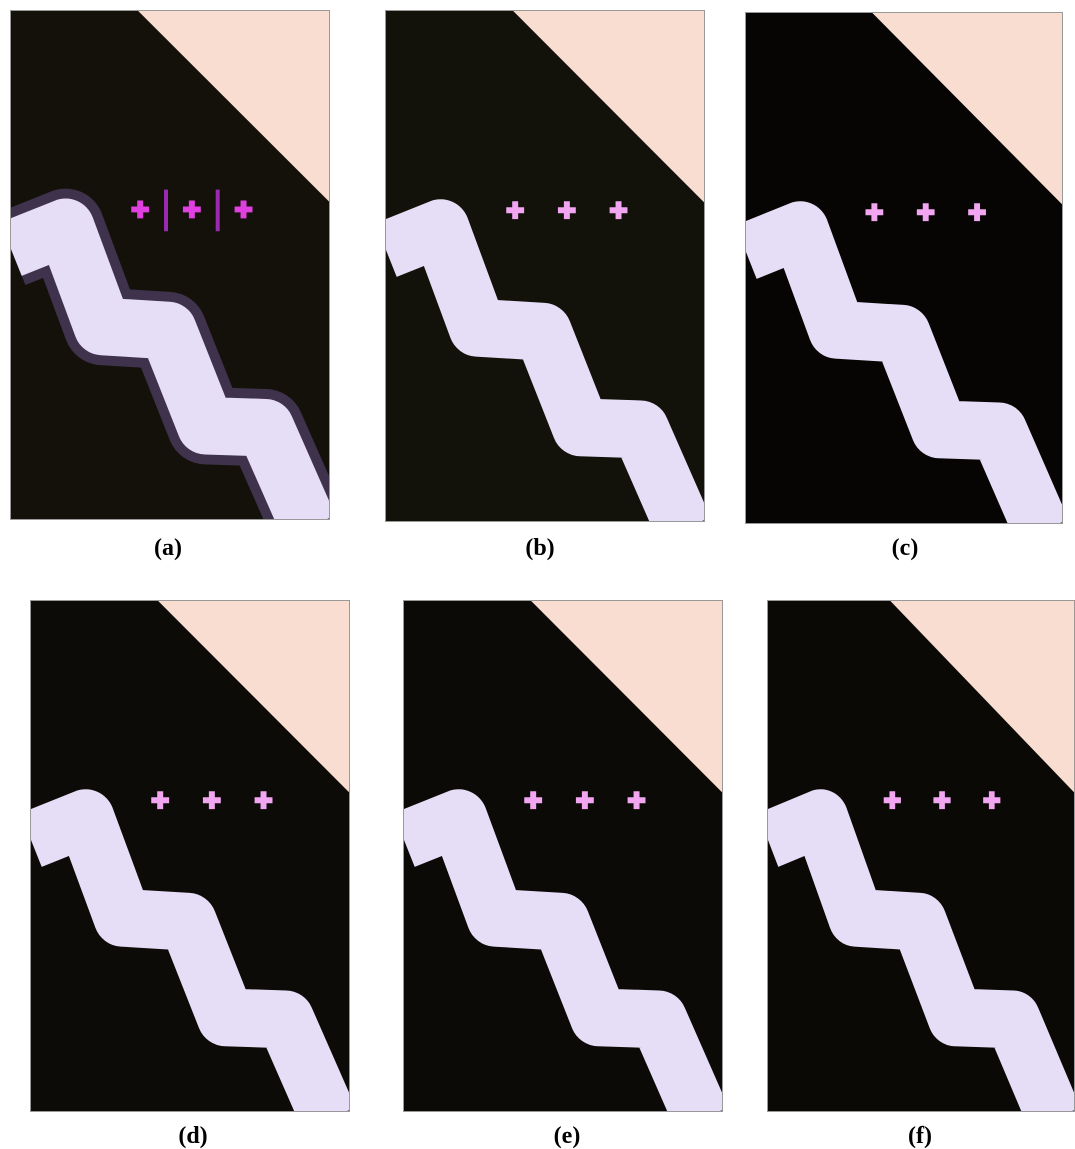 This screenshot has width=1075, height=1149. Describe the element at coordinates (567, 1136) in the screenshot. I see `panel-caption: (e)` at that location.